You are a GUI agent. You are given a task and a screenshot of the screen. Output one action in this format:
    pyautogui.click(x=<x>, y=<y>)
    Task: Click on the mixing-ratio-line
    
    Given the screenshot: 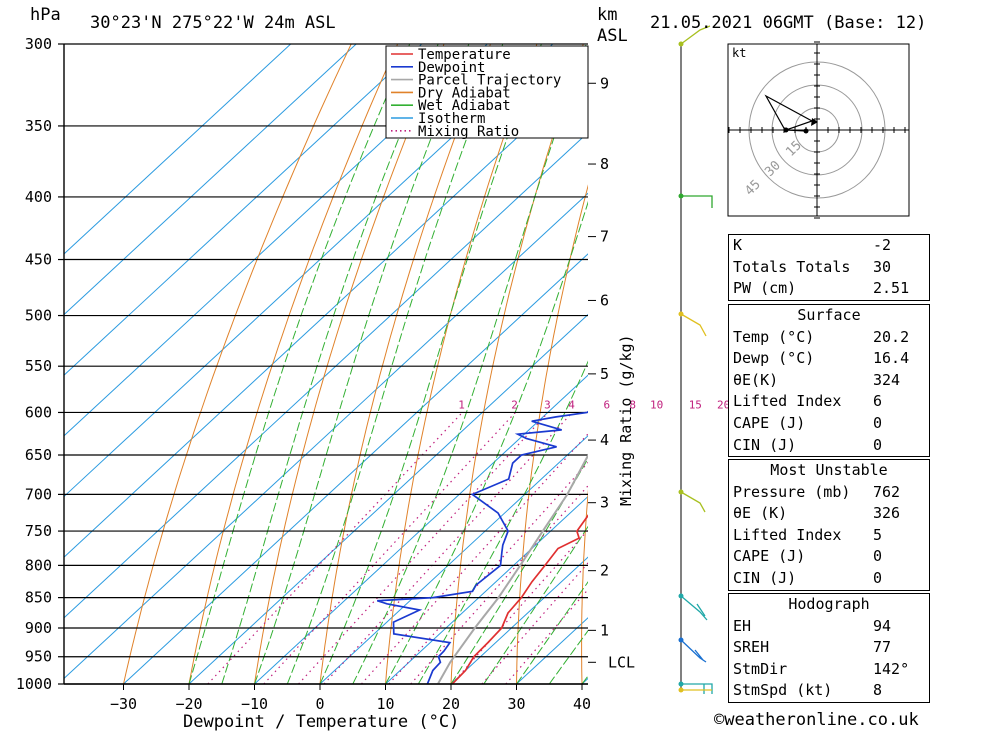 What is the action you would take?
    pyautogui.click(x=335, y=548)
    